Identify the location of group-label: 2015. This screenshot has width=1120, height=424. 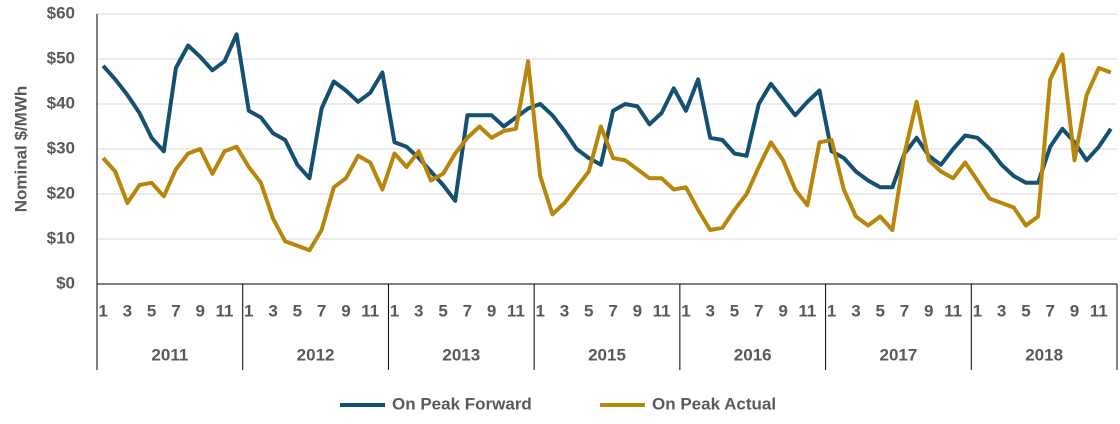
(607, 354).